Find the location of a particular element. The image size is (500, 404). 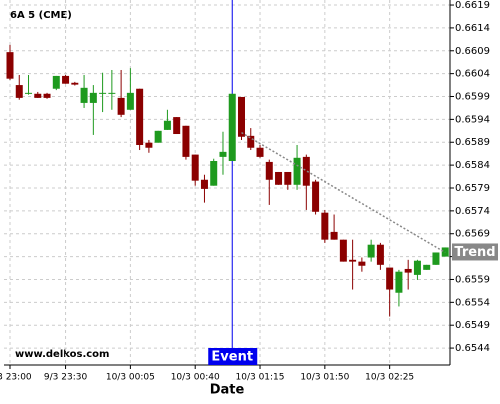

x-tick-label: 9/3 23:30 is located at coordinates (66, 378).